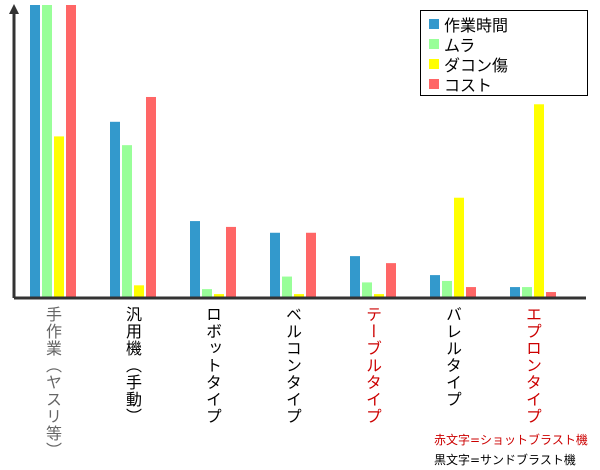 The height and width of the screenshot is (470, 600). What do you see at coordinates (508, 44) in the screenshot?
I see `legend-item: ムラ` at bounding box center [508, 44].